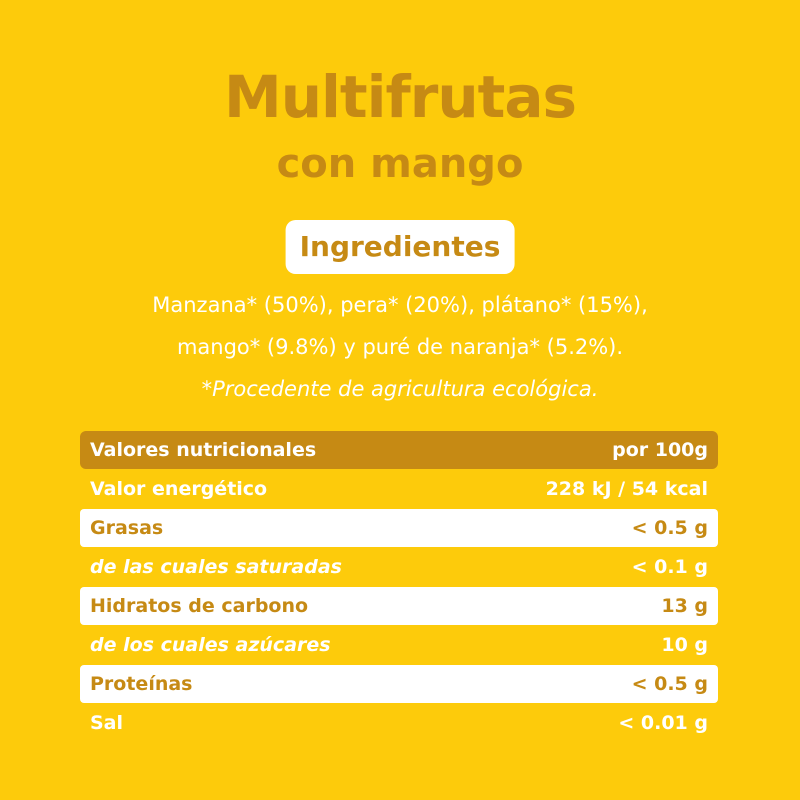 This screenshot has height=800, width=800. What do you see at coordinates (399, 684) in the screenshot?
I see `table-row: Proteínas < 0.5 g` at bounding box center [399, 684].